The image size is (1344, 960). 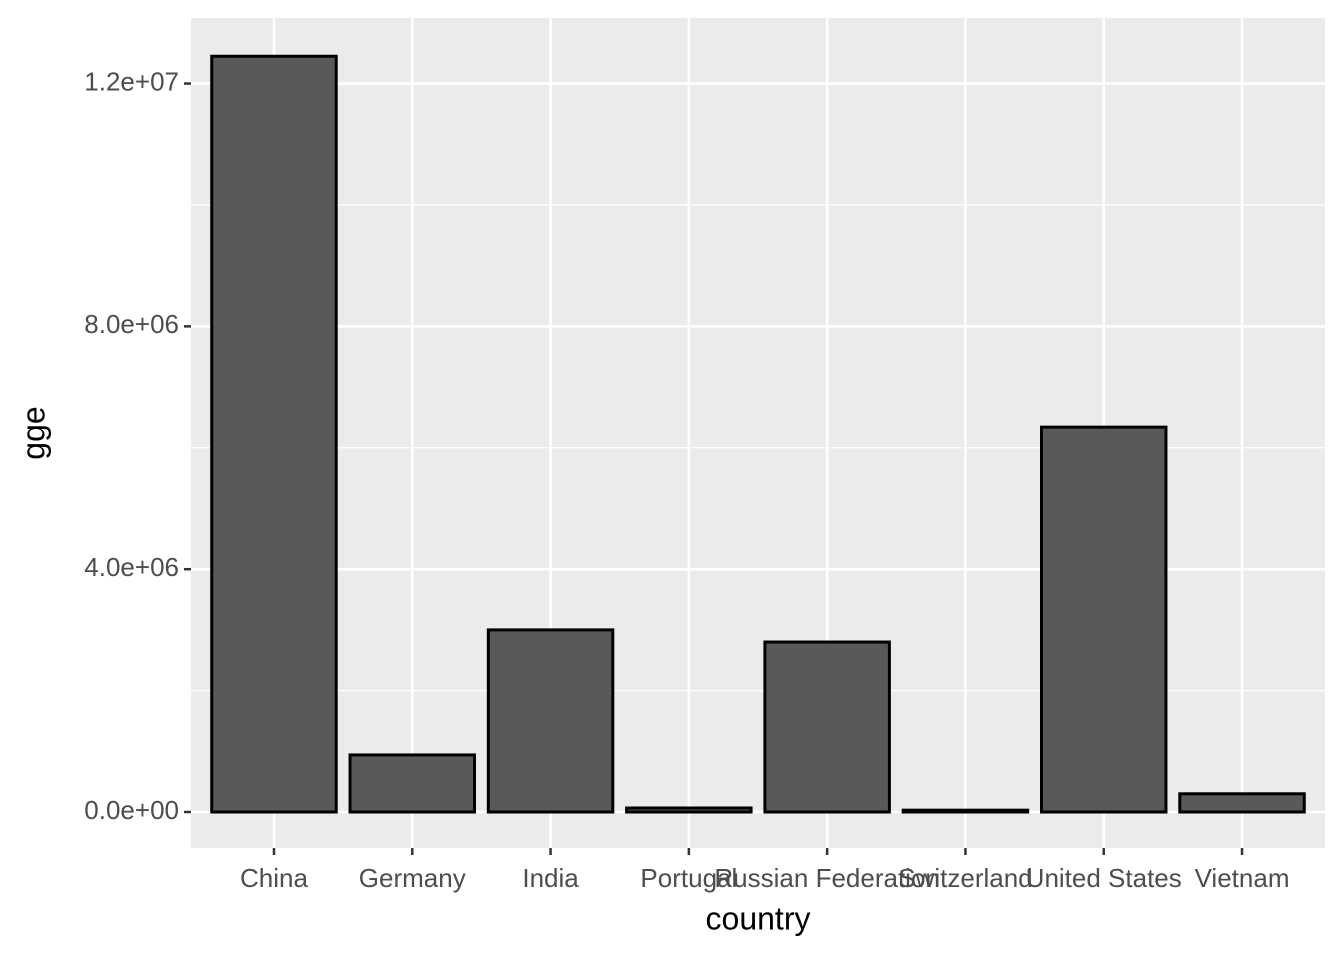 I want to click on x-tick-label: India, so click(x=550, y=878).